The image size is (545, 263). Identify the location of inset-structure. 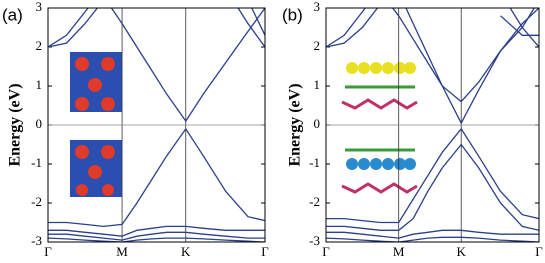
(379, 128).